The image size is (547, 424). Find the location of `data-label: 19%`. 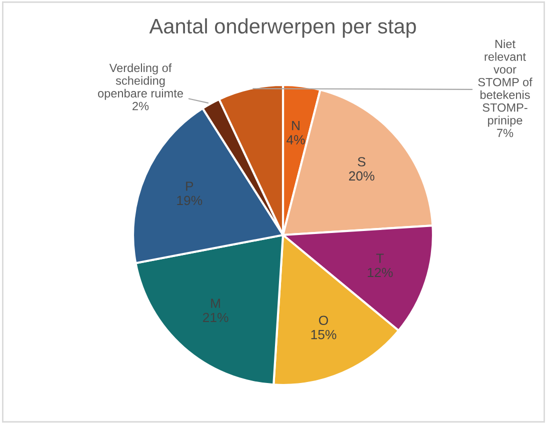

data-label: 19% is located at coordinates (189, 201).